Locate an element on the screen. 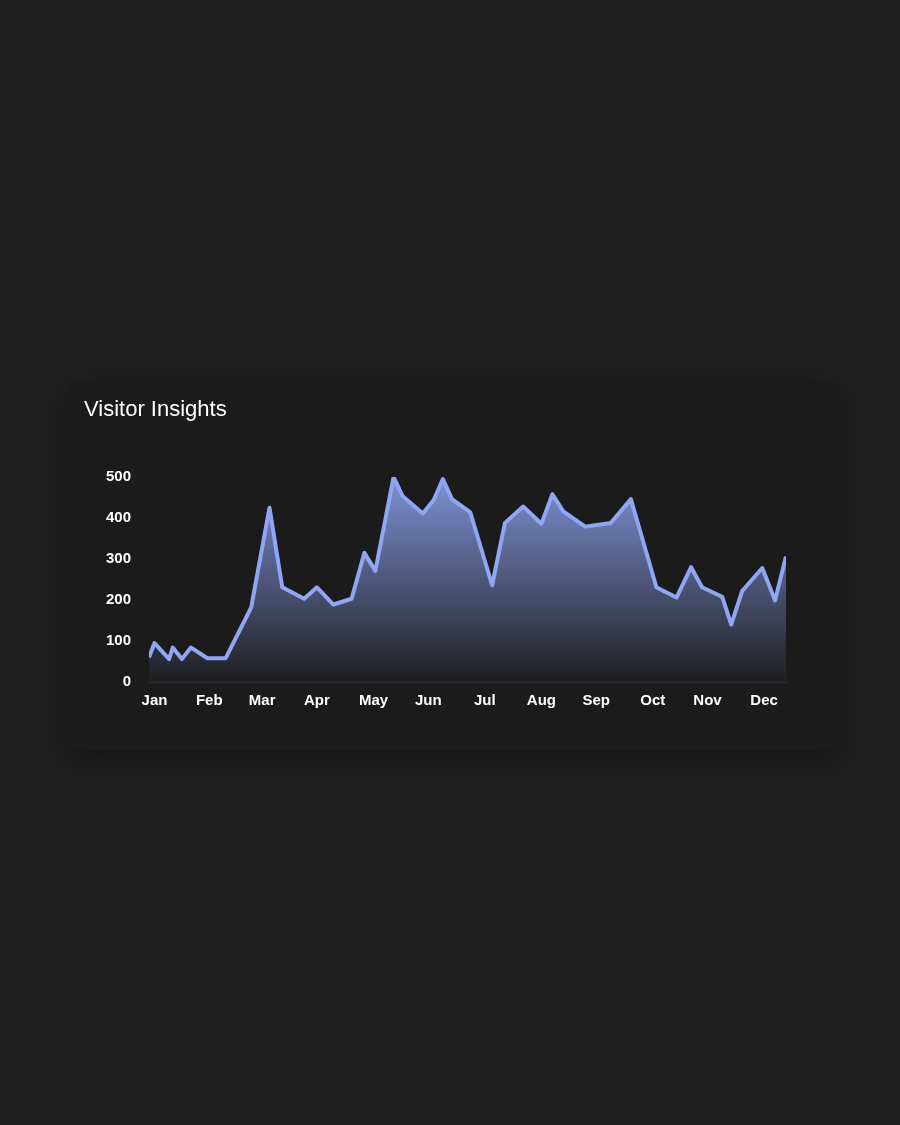  x-tick-label: Feb is located at coordinates (209, 700).